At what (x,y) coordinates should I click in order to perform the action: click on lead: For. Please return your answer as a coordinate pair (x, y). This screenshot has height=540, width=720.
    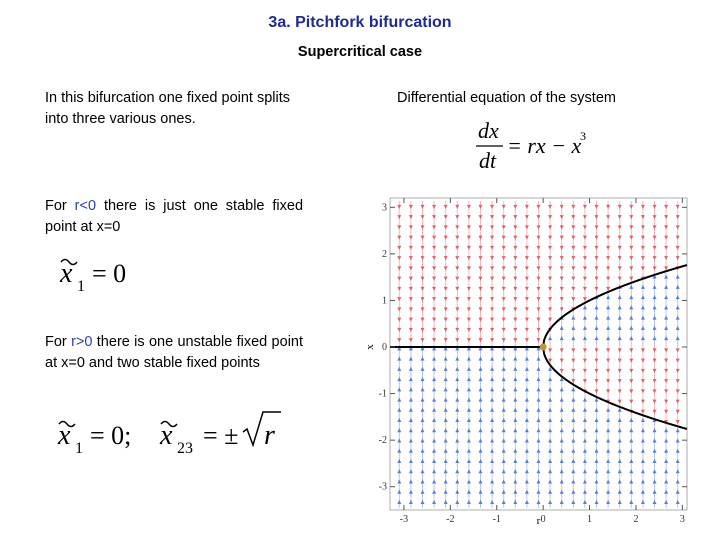
    Looking at the image, I should click on (56, 342).